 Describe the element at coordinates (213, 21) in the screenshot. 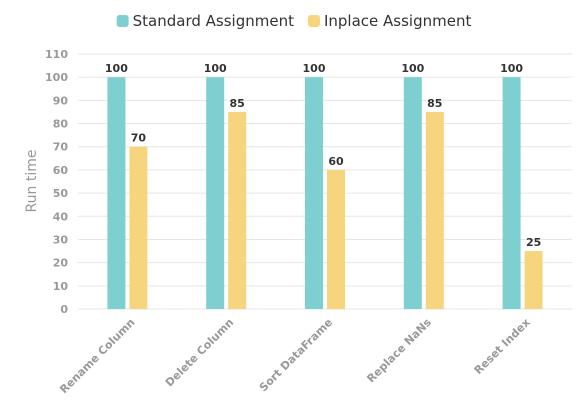

I see `legend-label: Standard Assignment` at that location.